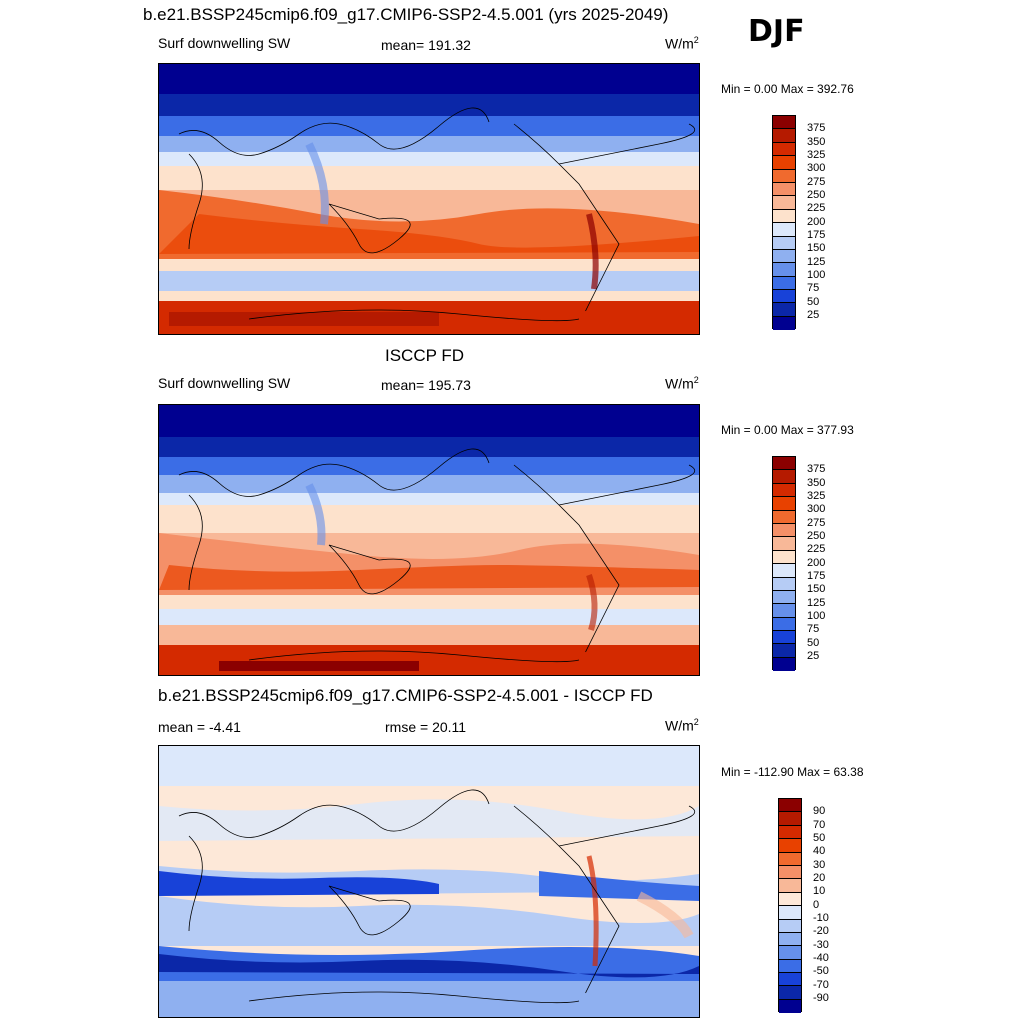  I want to click on panel-title: ISCCP FD, so click(425, 355).